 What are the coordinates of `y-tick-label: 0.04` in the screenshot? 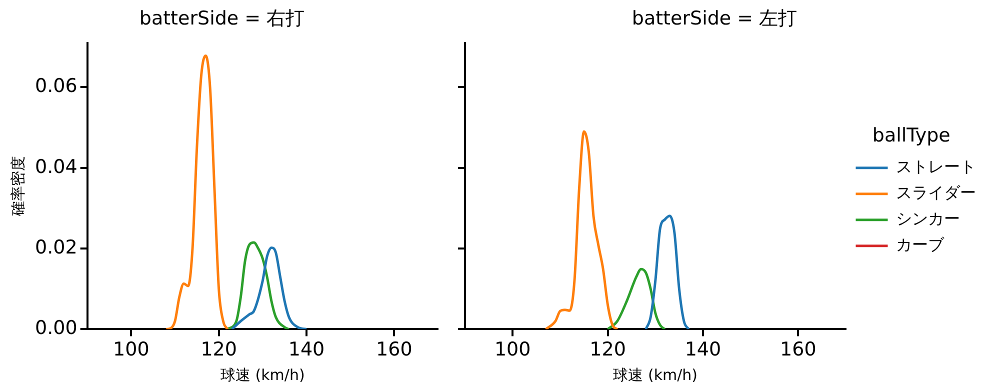 It's located at (56, 167).